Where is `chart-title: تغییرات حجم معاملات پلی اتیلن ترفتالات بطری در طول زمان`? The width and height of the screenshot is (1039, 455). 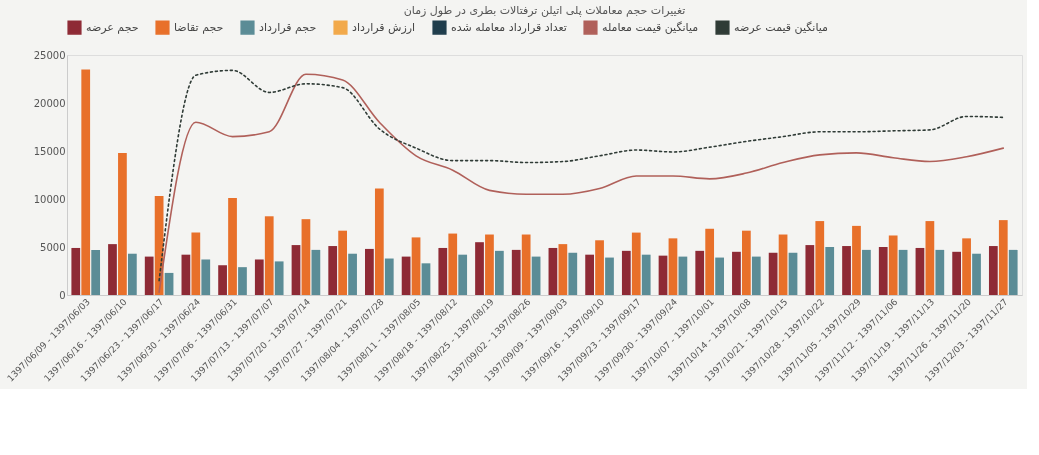
chart-title: تغییرات حجم معاملات پلی اتیلن ترفتالات بطری در طول زمان is located at coordinates (544, 10).